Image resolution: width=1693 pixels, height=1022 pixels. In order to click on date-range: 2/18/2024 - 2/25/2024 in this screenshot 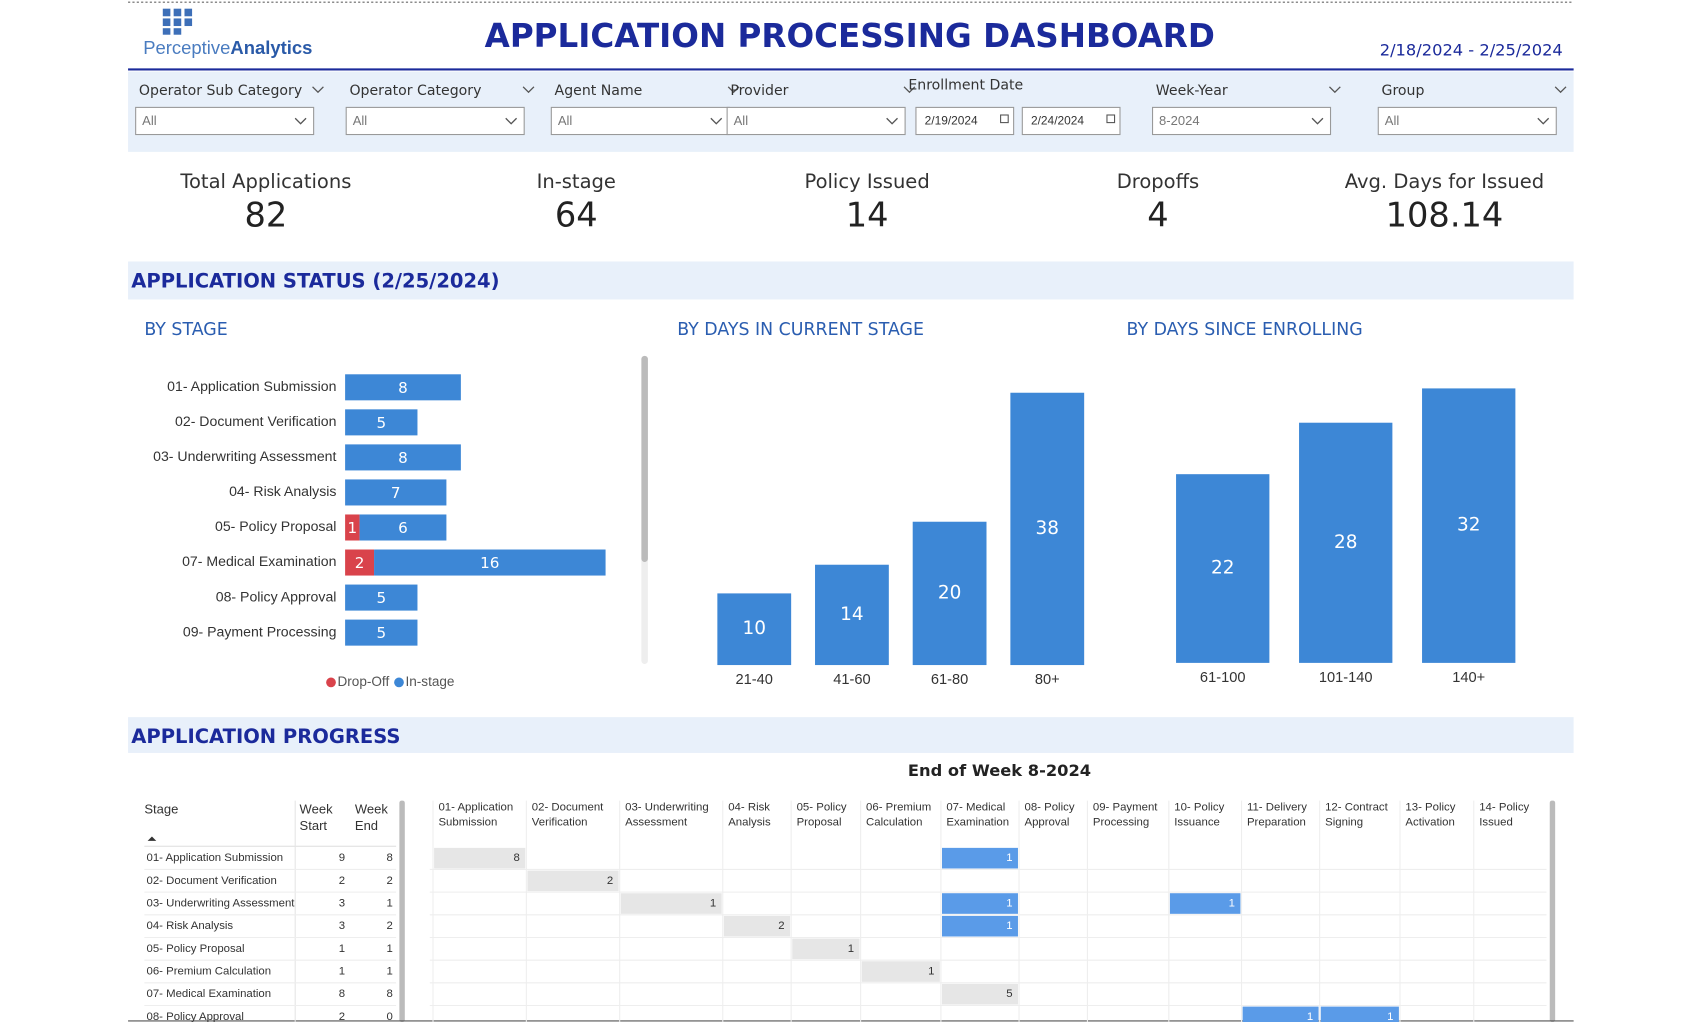, I will do `click(1471, 49)`.